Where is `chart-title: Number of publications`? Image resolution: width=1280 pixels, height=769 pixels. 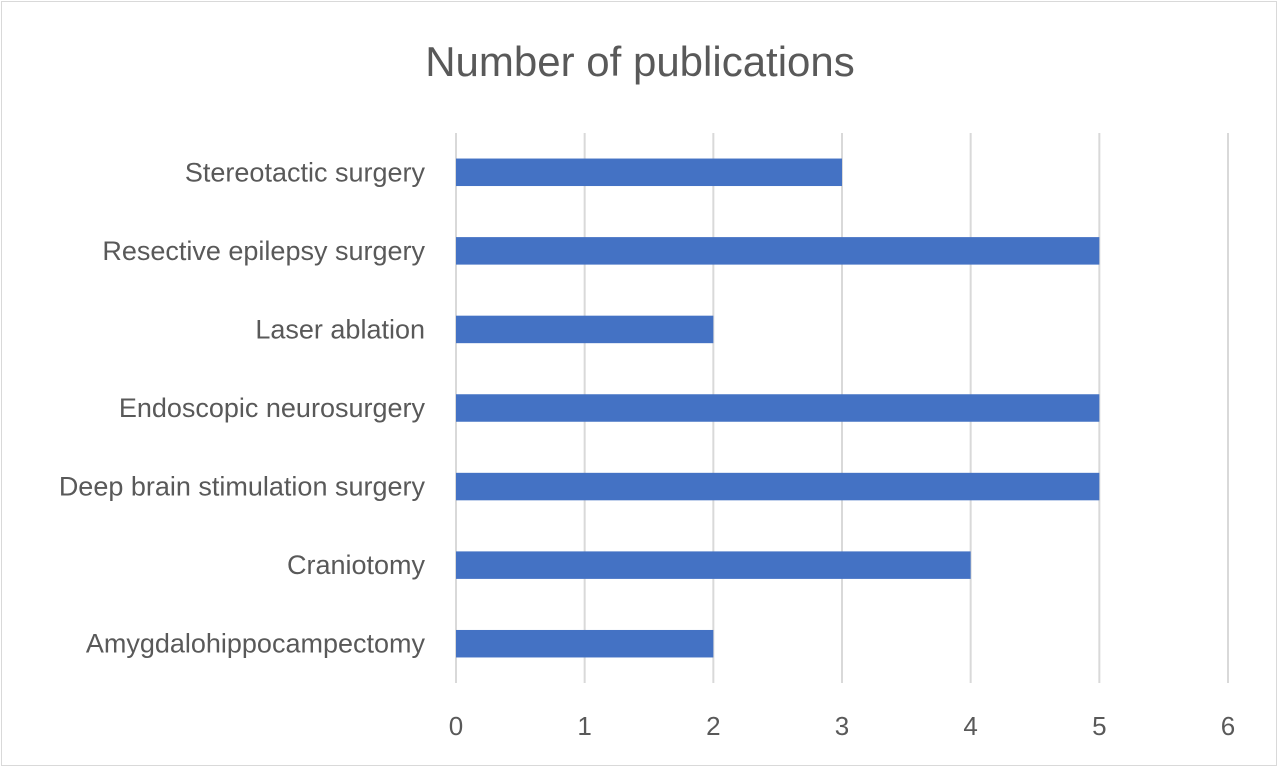
chart-title: Number of publications is located at coordinates (640, 61).